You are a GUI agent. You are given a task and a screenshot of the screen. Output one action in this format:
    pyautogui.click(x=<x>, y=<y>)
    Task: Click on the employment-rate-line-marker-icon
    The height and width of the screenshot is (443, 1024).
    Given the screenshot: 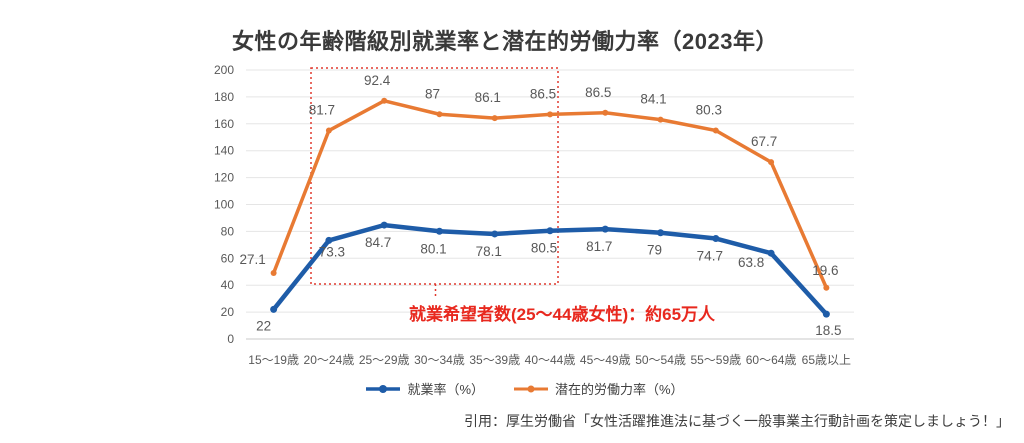 What is the action you would take?
    pyautogui.click(x=383, y=388)
    